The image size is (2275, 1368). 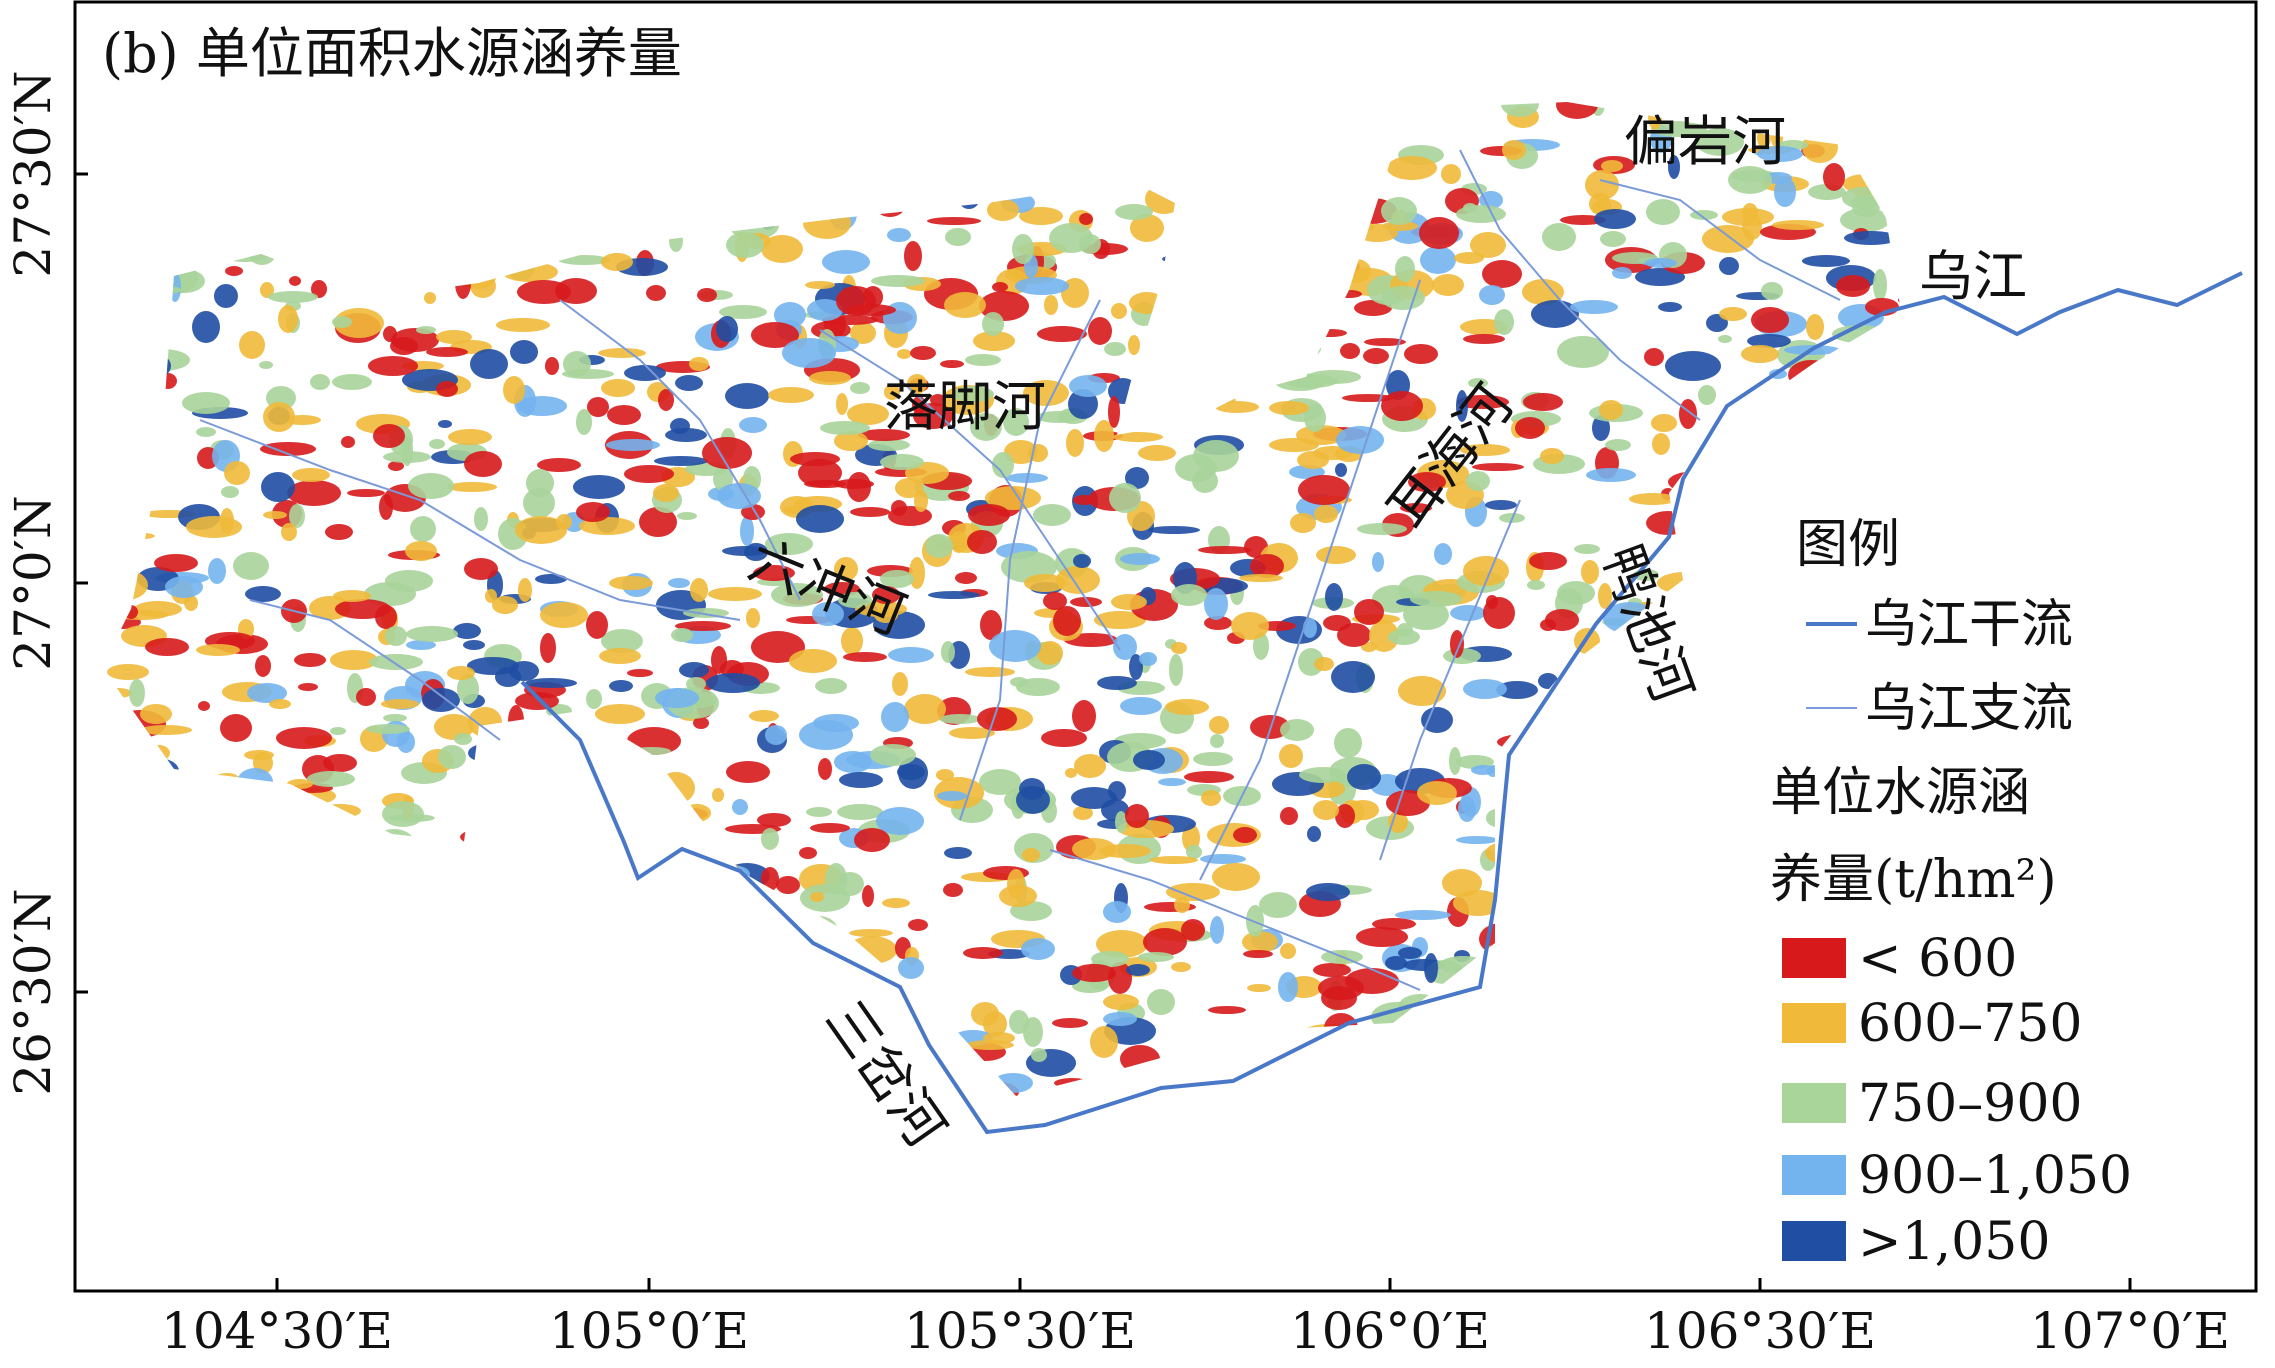 What do you see at coordinates (277, 1331) in the screenshot?
I see `x-tick-label: 104°30′E` at bounding box center [277, 1331].